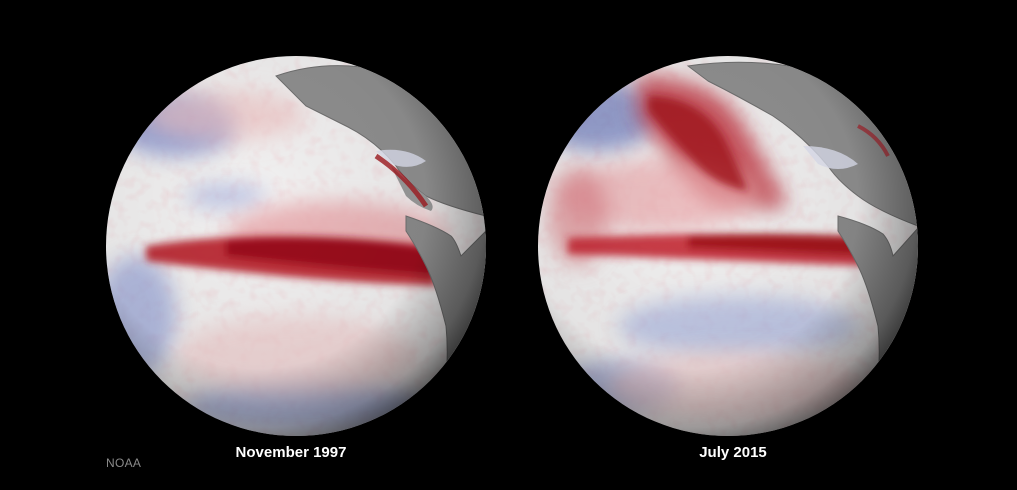  I want to click on globe-caption-right: July 2015, so click(733, 452).